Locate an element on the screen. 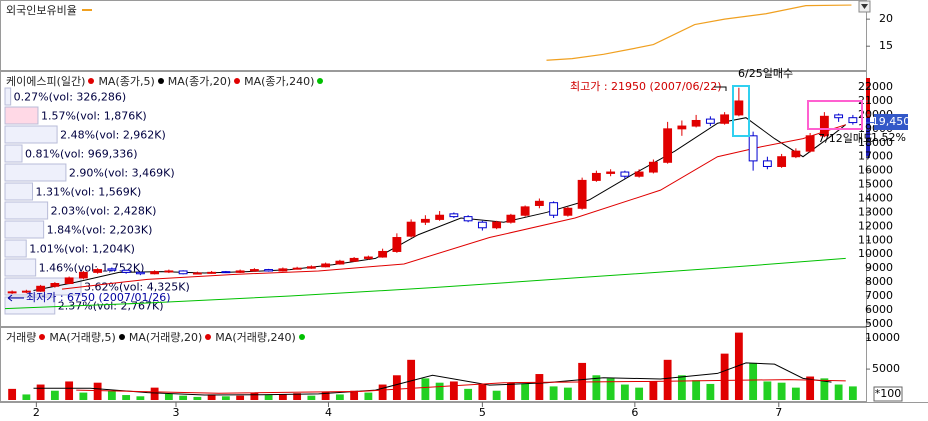  y-tick-label: 12000 is located at coordinates (875, 225).